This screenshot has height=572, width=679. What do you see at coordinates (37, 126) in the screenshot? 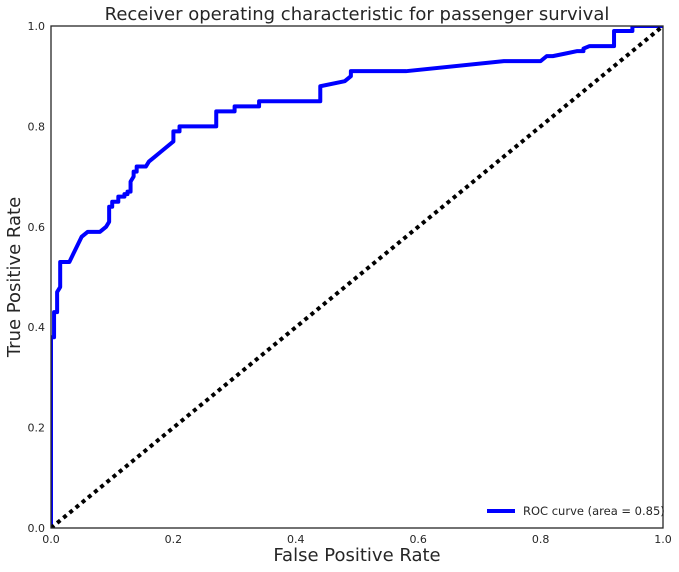
I see `y-tick-label: 0.8` at bounding box center [37, 126].